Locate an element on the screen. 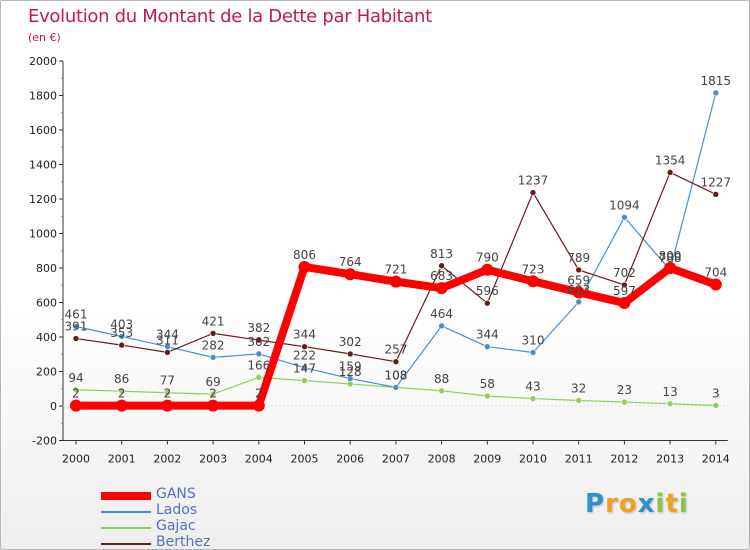 Image resolution: width=750 pixels, height=550 pixels. data-label-berthez: 1227 is located at coordinates (716, 182).